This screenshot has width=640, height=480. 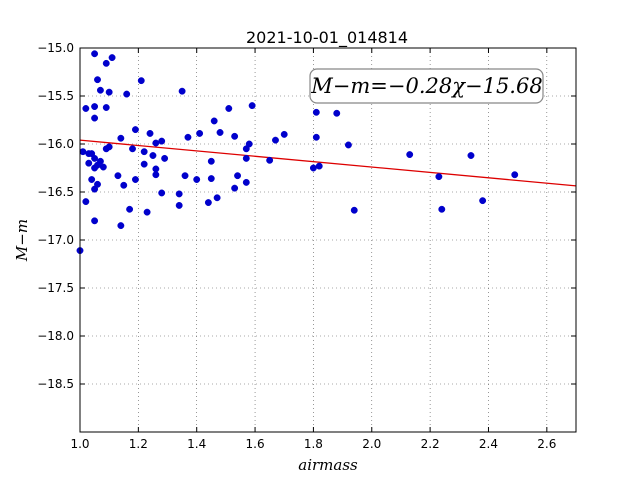 What do you see at coordinates (55, 336) in the screenshot?
I see `y-tick-label: −18.0` at bounding box center [55, 336].